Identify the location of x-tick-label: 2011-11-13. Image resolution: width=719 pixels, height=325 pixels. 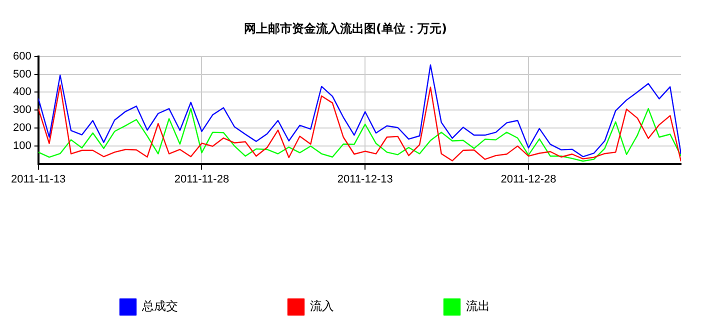
(38, 179).